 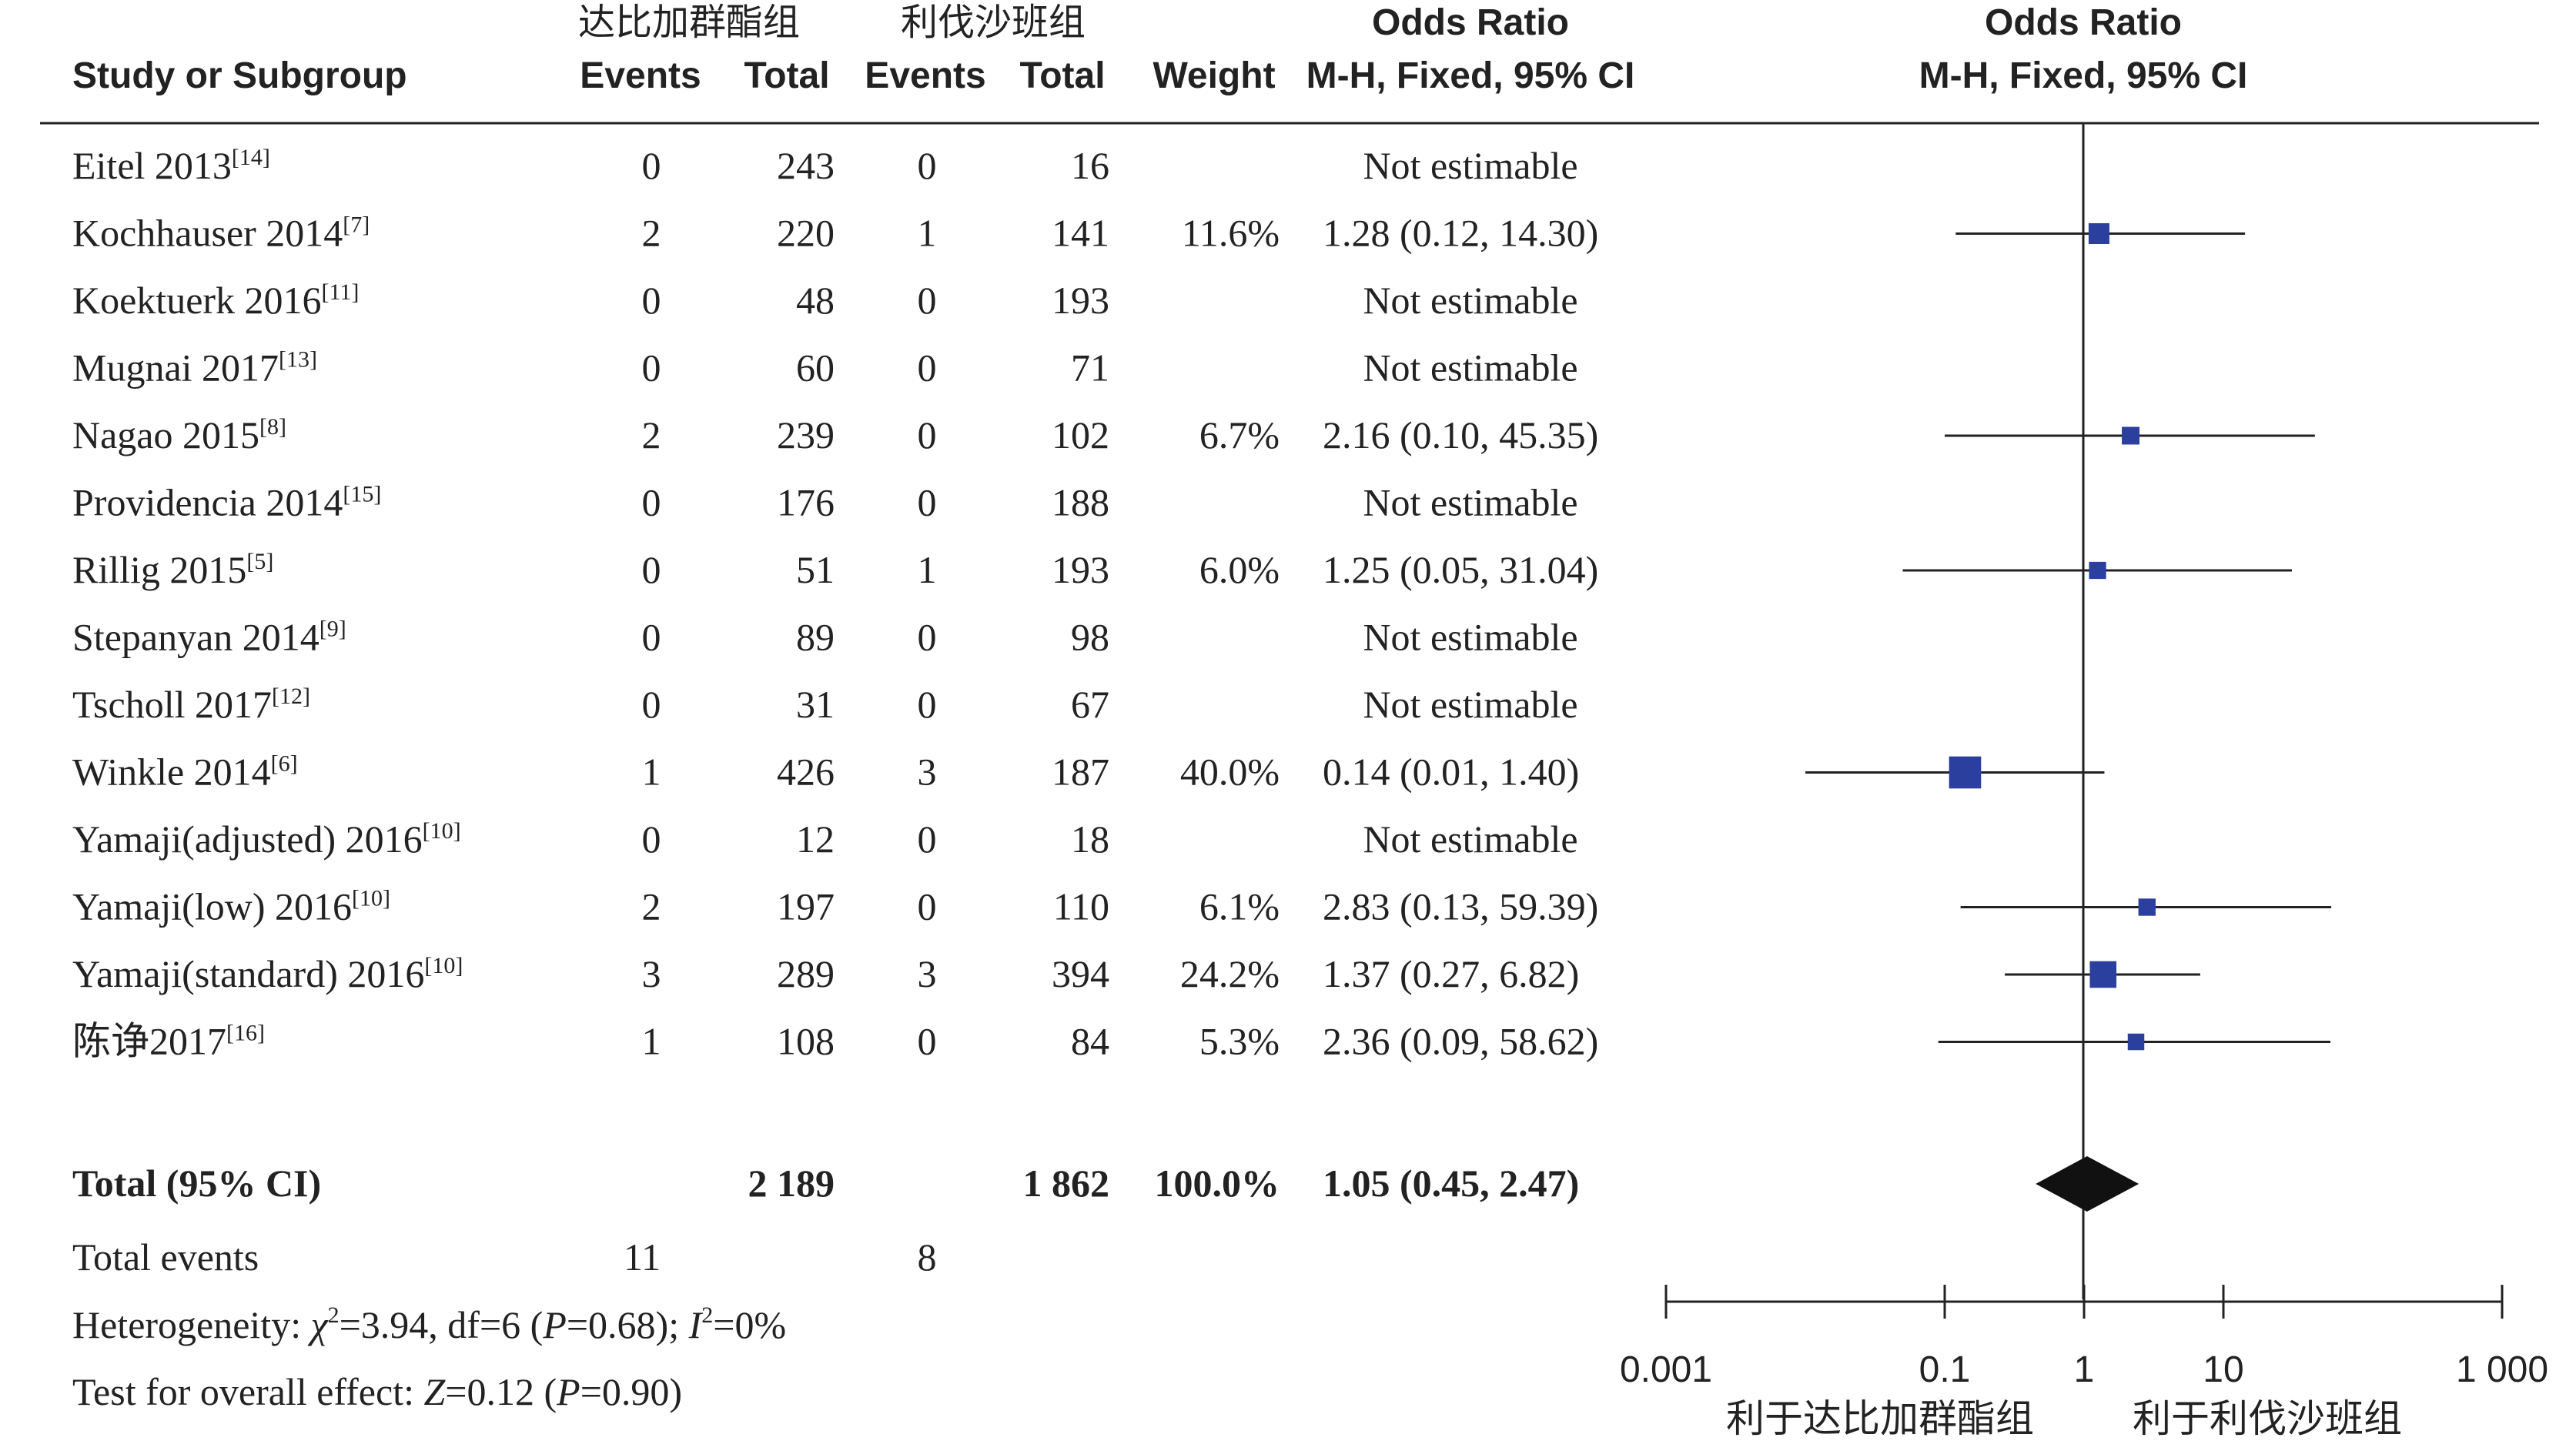 I want to click on exp-total-cell: 243, so click(x=806, y=165).